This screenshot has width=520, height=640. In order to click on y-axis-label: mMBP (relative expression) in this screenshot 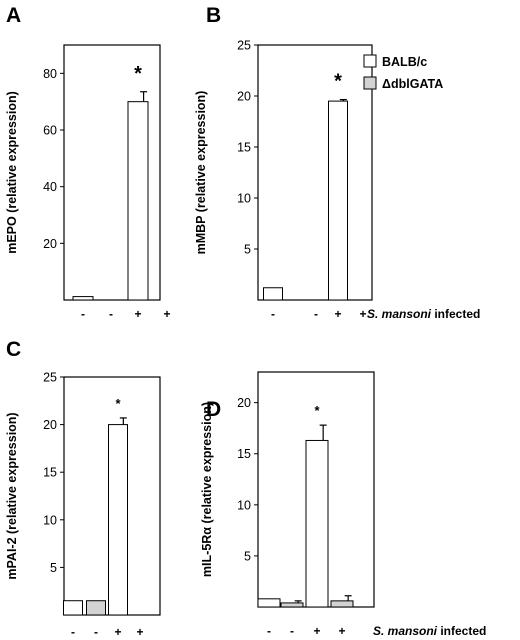, I will do `click(201, 173)`.